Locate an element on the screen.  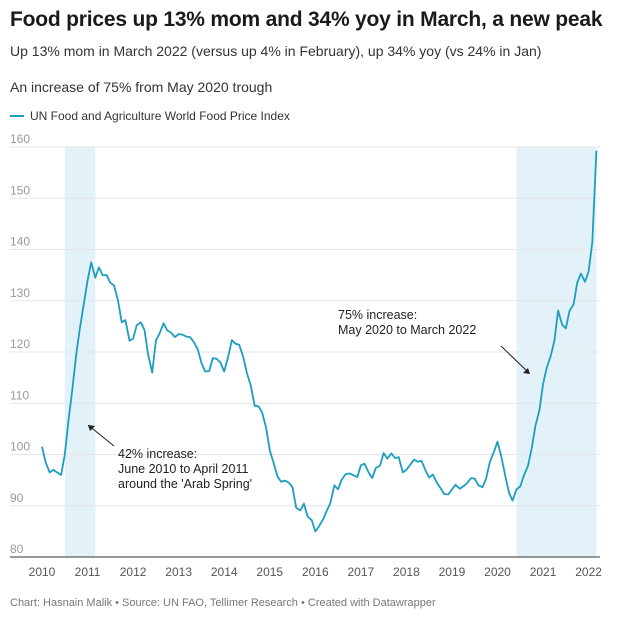
annotation-1-line: around the 'Arab Spring' is located at coordinates (185, 484).